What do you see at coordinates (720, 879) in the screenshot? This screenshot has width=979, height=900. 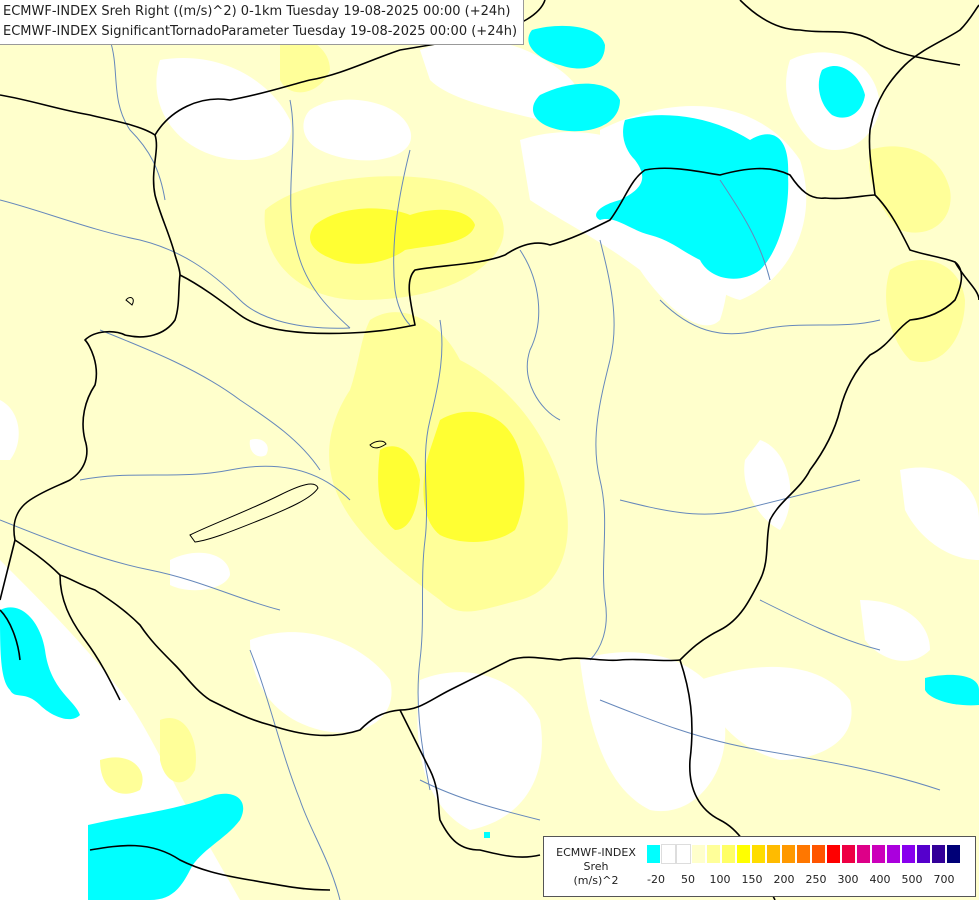 I see `legend-tick-label: 100` at bounding box center [720, 879].